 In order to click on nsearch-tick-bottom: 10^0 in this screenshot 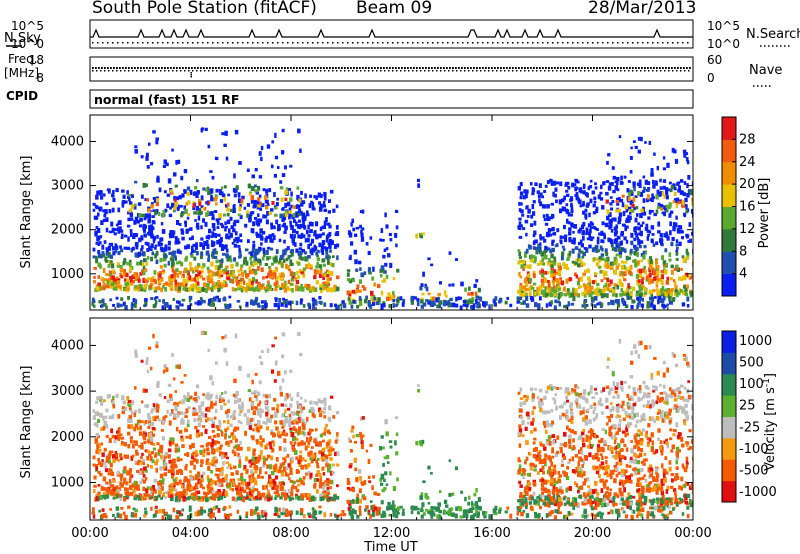, I will do `click(723, 44)`.